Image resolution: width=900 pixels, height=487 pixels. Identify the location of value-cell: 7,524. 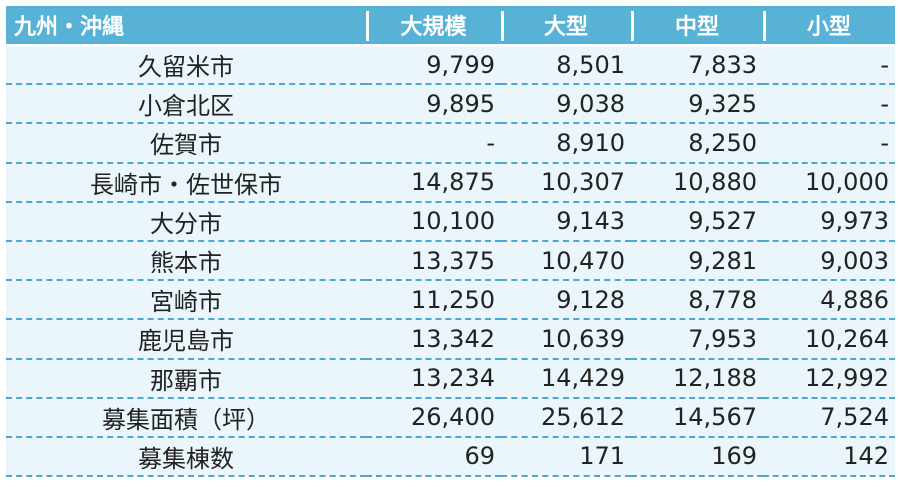
(829, 417).